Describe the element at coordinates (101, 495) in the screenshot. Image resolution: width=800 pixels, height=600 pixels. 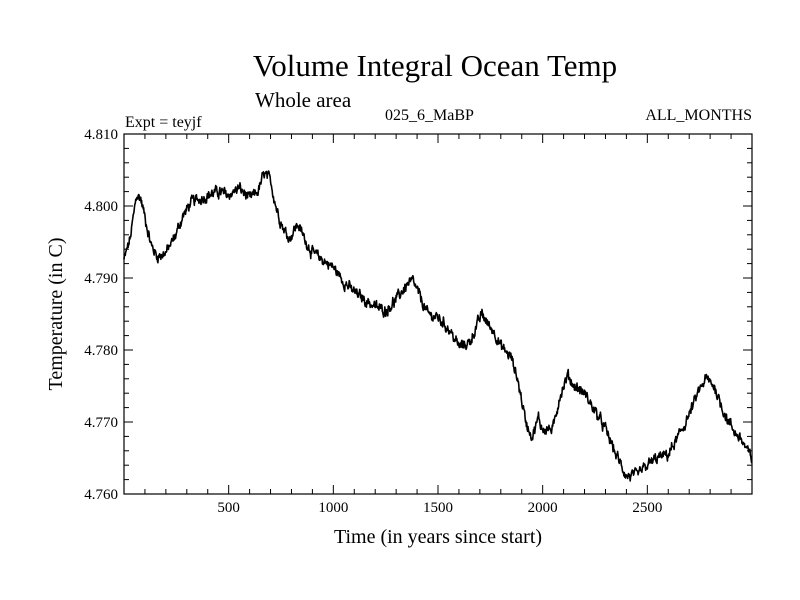
I see `y-tick-label: 4.760` at that location.